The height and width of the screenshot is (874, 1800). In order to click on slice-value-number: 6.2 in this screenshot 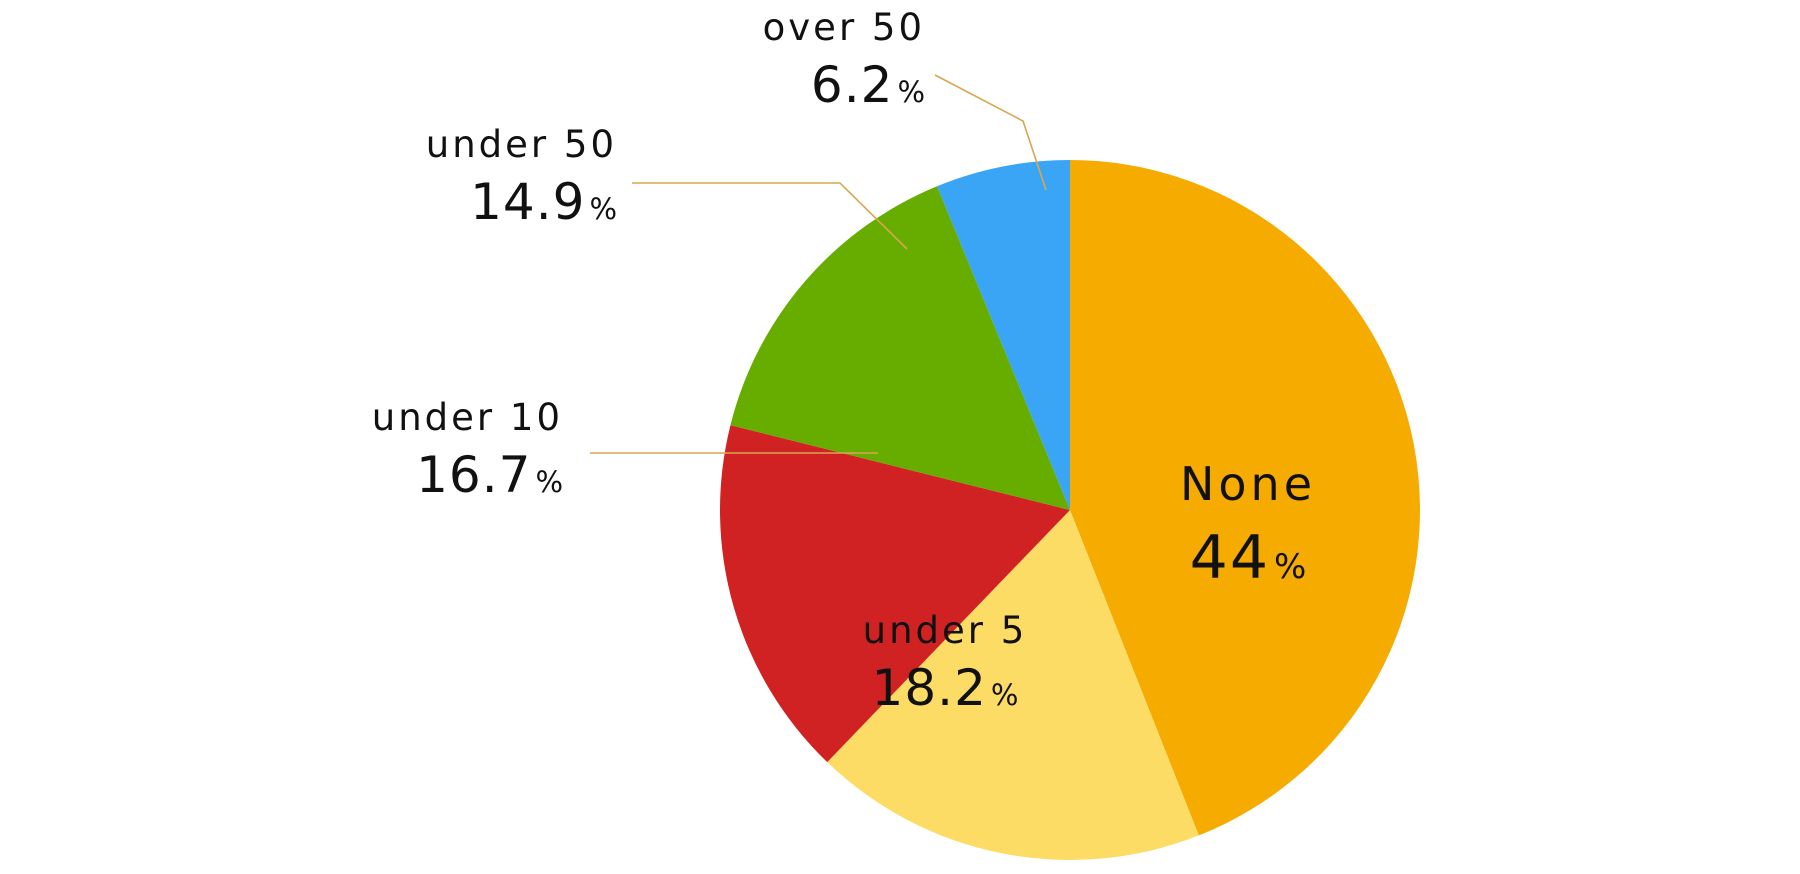, I will do `click(852, 85)`.